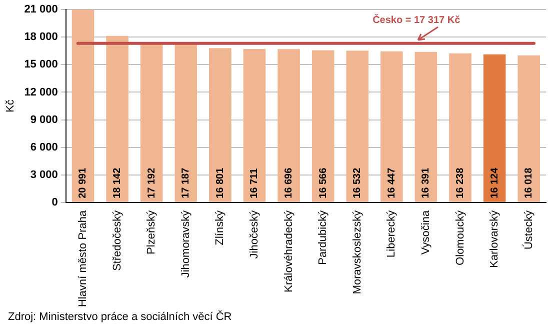  I want to click on x-tick-label: Zlínský, so click(220, 228).